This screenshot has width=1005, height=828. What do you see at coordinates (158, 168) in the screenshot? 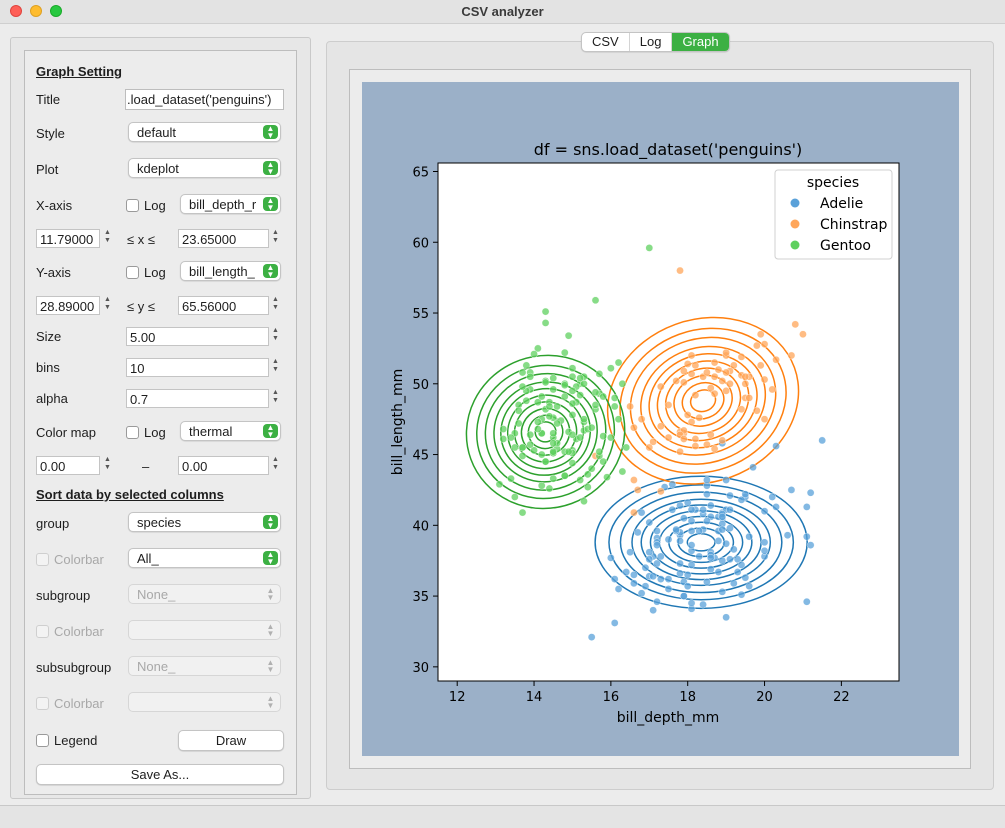
I see `plot-value: kdeplot` at bounding box center [158, 168].